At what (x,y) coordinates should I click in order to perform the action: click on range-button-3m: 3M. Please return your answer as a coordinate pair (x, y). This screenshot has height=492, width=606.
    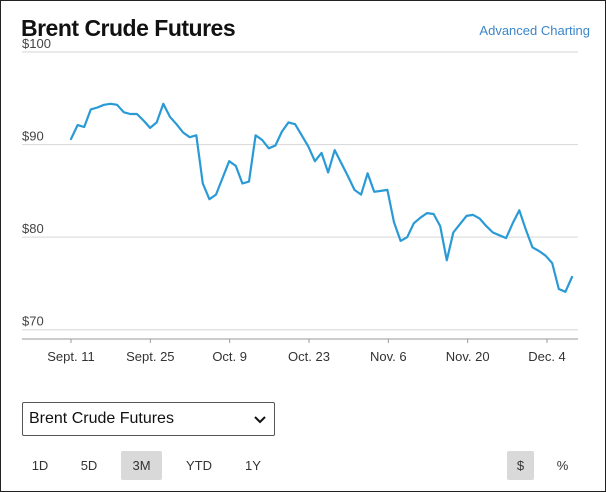
    Looking at the image, I should click on (141, 465).